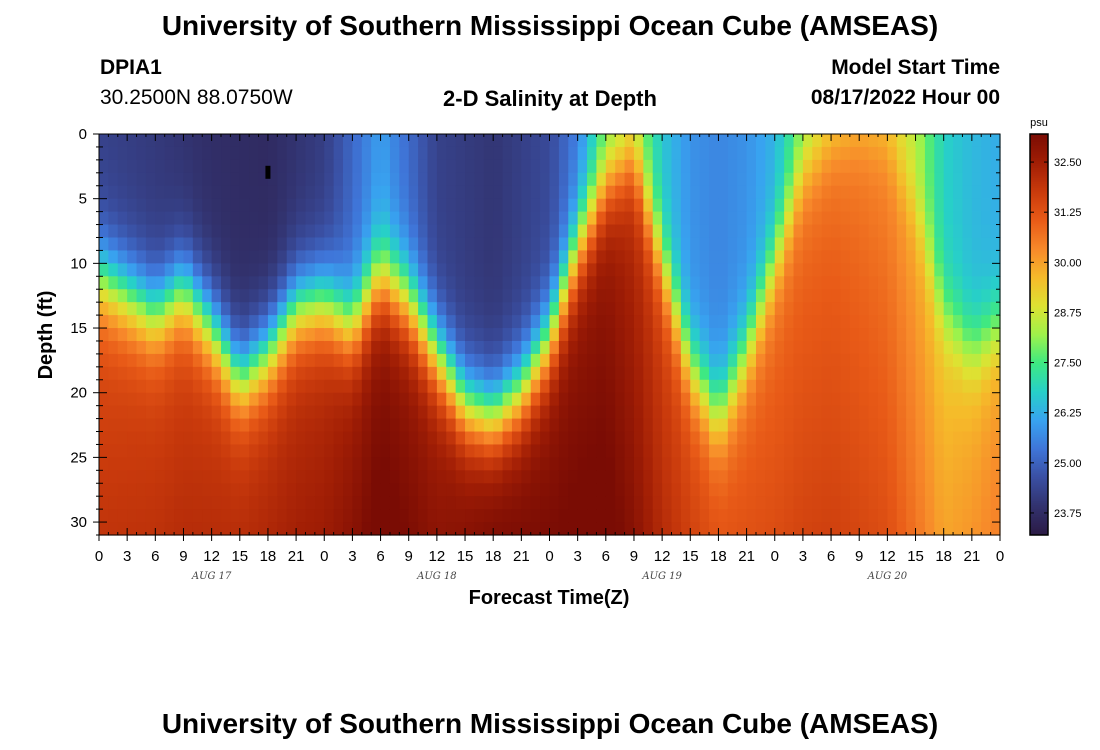 Image resolution: width=1100 pixels, height=750 pixels. What do you see at coordinates (239, 556) in the screenshot?
I see `x-tick-label: 15` at bounding box center [239, 556].